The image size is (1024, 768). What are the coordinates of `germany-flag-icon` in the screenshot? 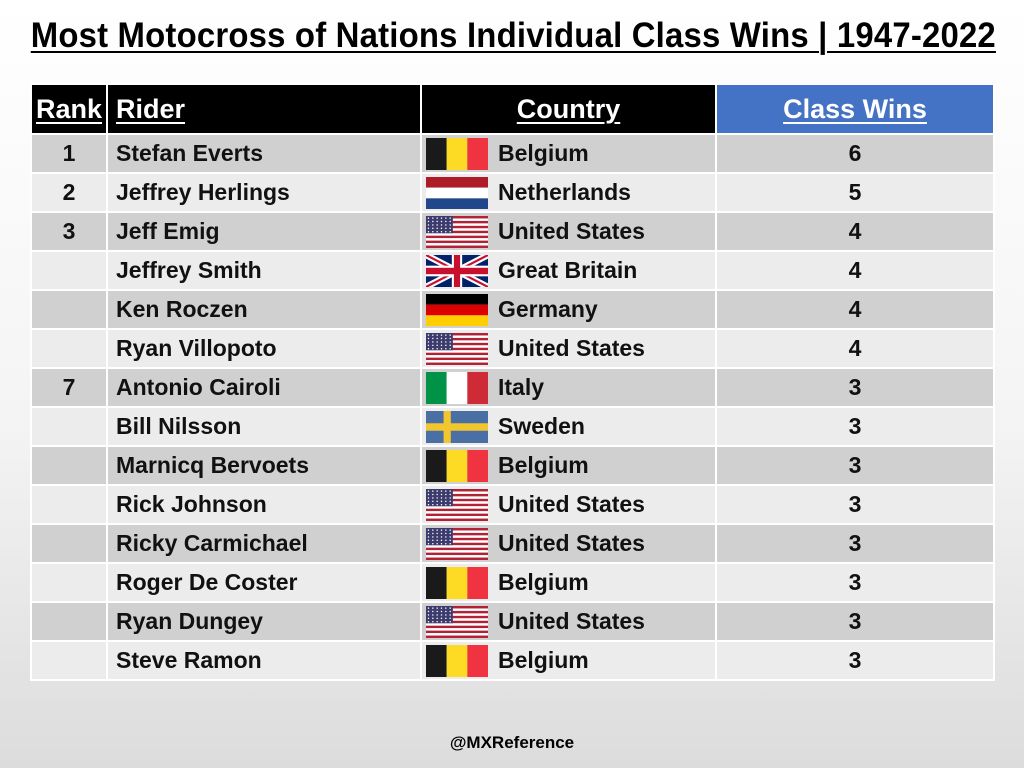 It's located at (457, 309).